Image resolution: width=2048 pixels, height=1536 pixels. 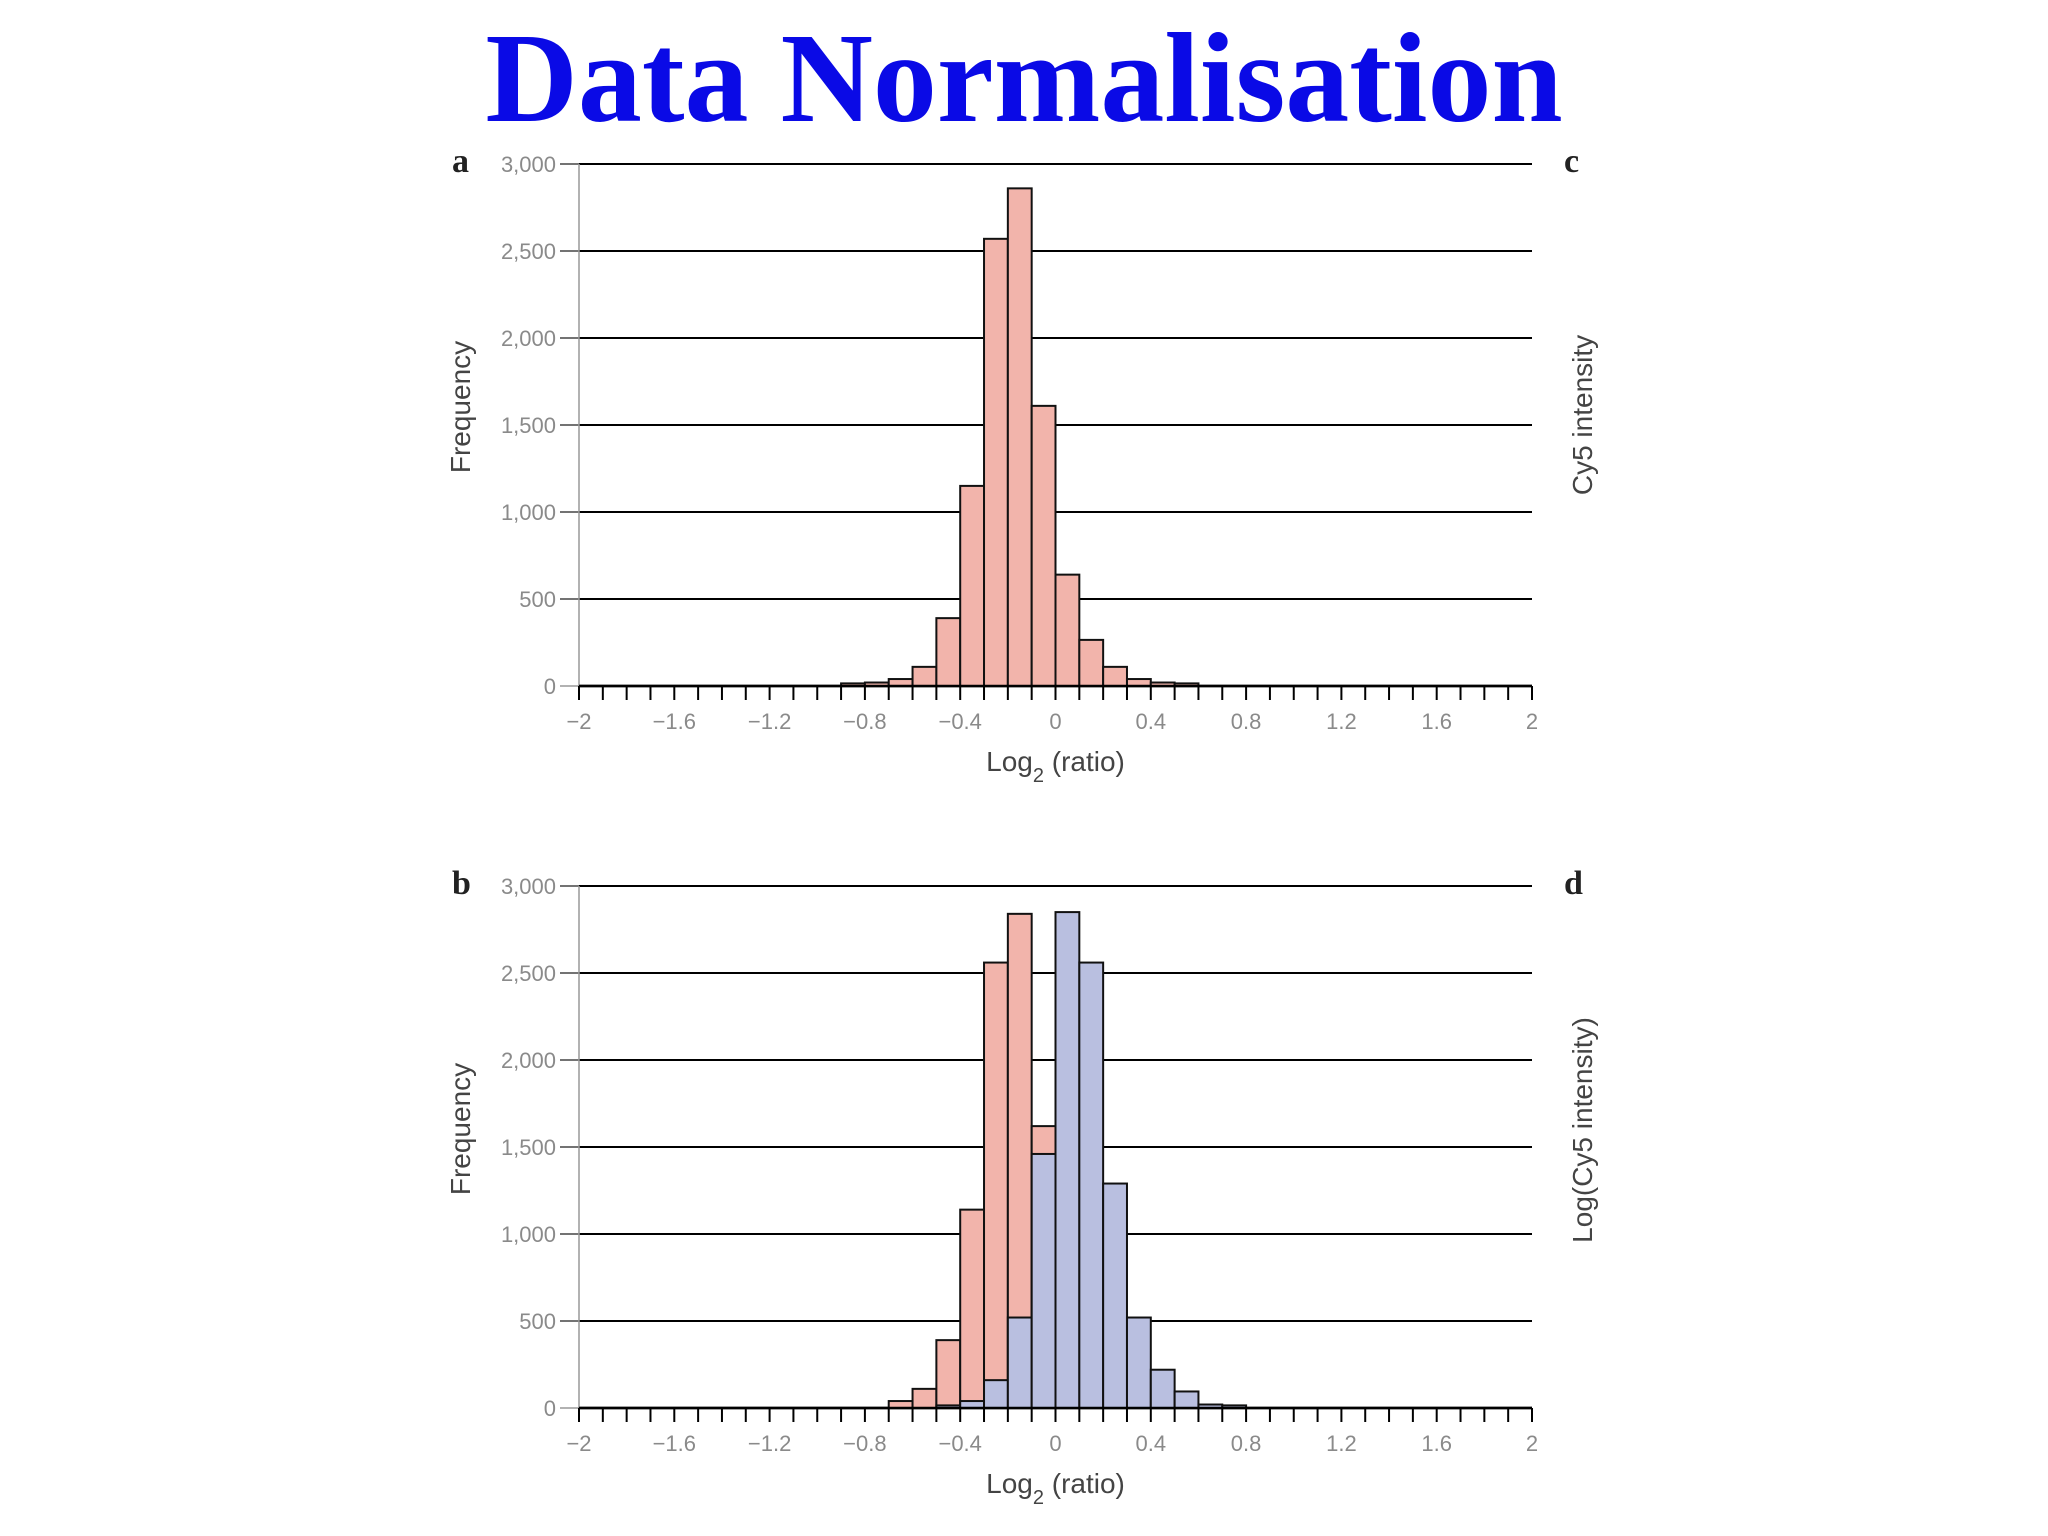 What do you see at coordinates (1571, 161) in the screenshot?
I see `panel-letter-c: c` at bounding box center [1571, 161].